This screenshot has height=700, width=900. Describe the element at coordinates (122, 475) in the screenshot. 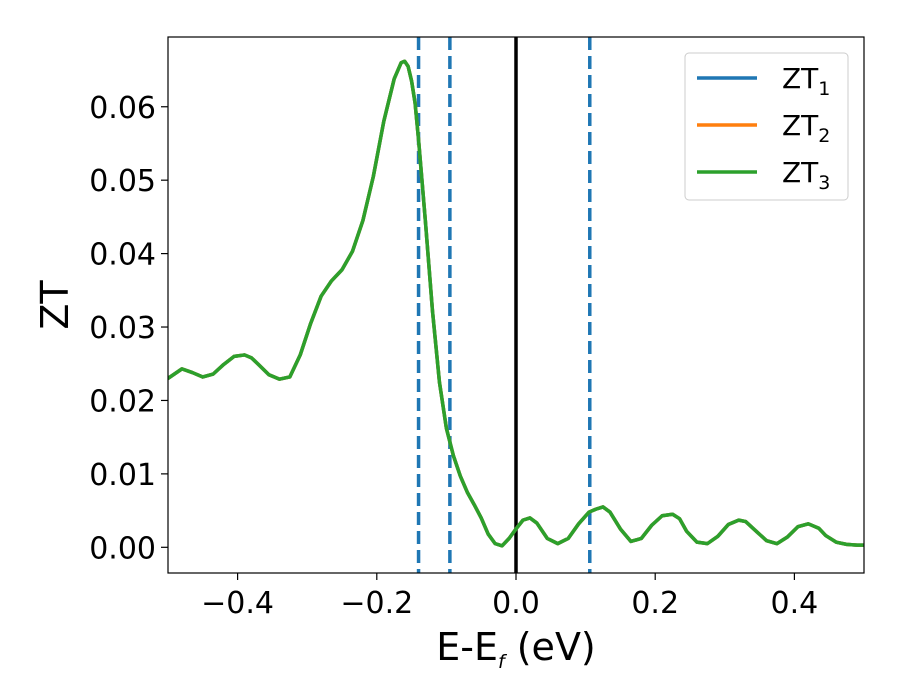

I see `y-tick-label: 0.01` at that location.